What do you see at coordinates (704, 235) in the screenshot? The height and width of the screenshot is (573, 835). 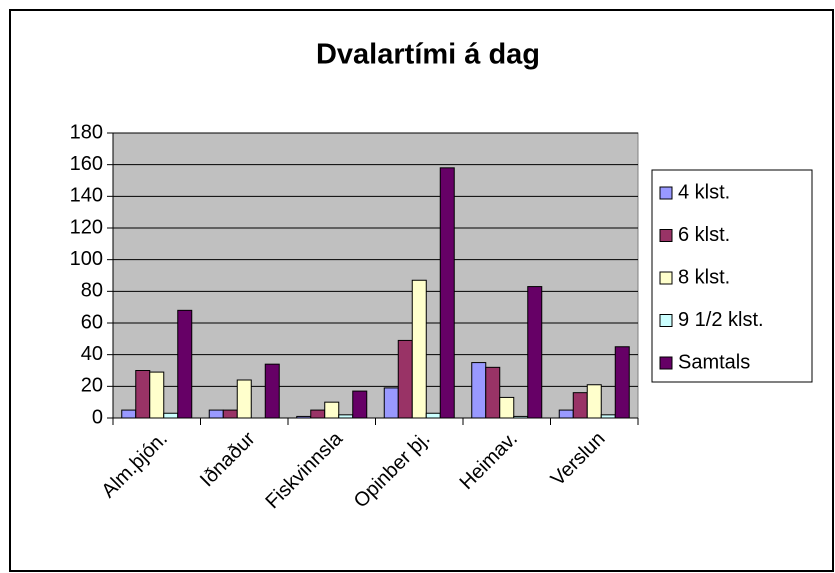 I see `legend-label: 6 klst.` at bounding box center [704, 235].